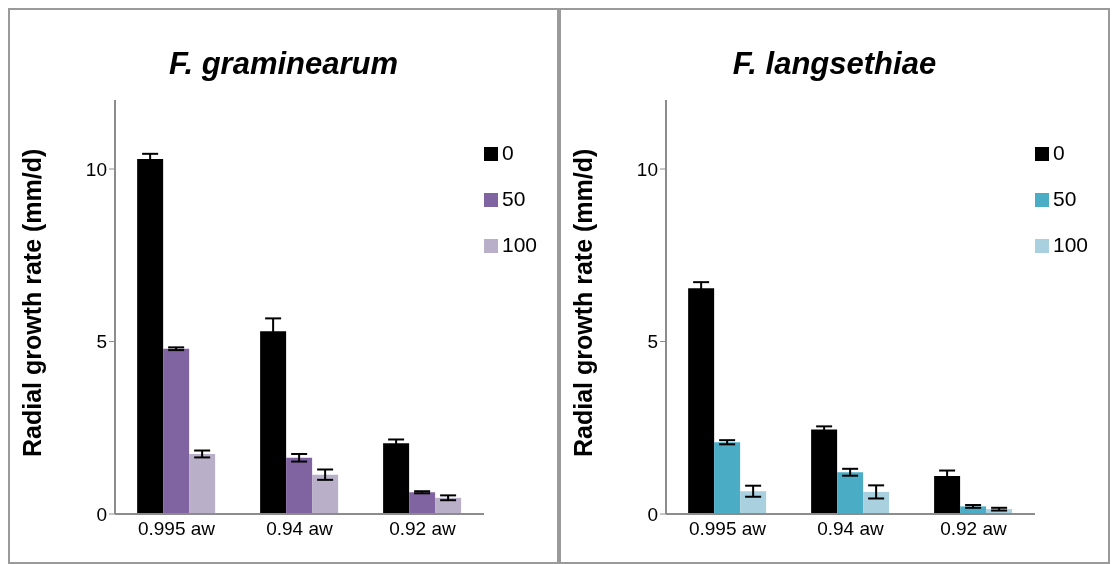 This screenshot has width=1118, height=564. I want to click on chart-title: F. langsethiae, so click(834, 64).